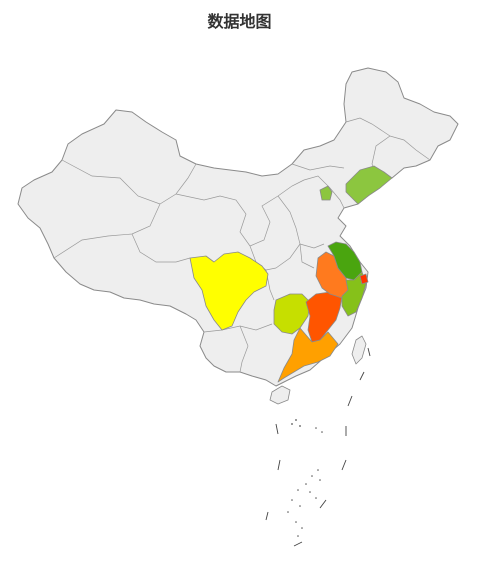 This screenshot has height=562, width=479. Describe the element at coordinates (308, 355) in the screenshot. I see `province-guangdong` at that location.